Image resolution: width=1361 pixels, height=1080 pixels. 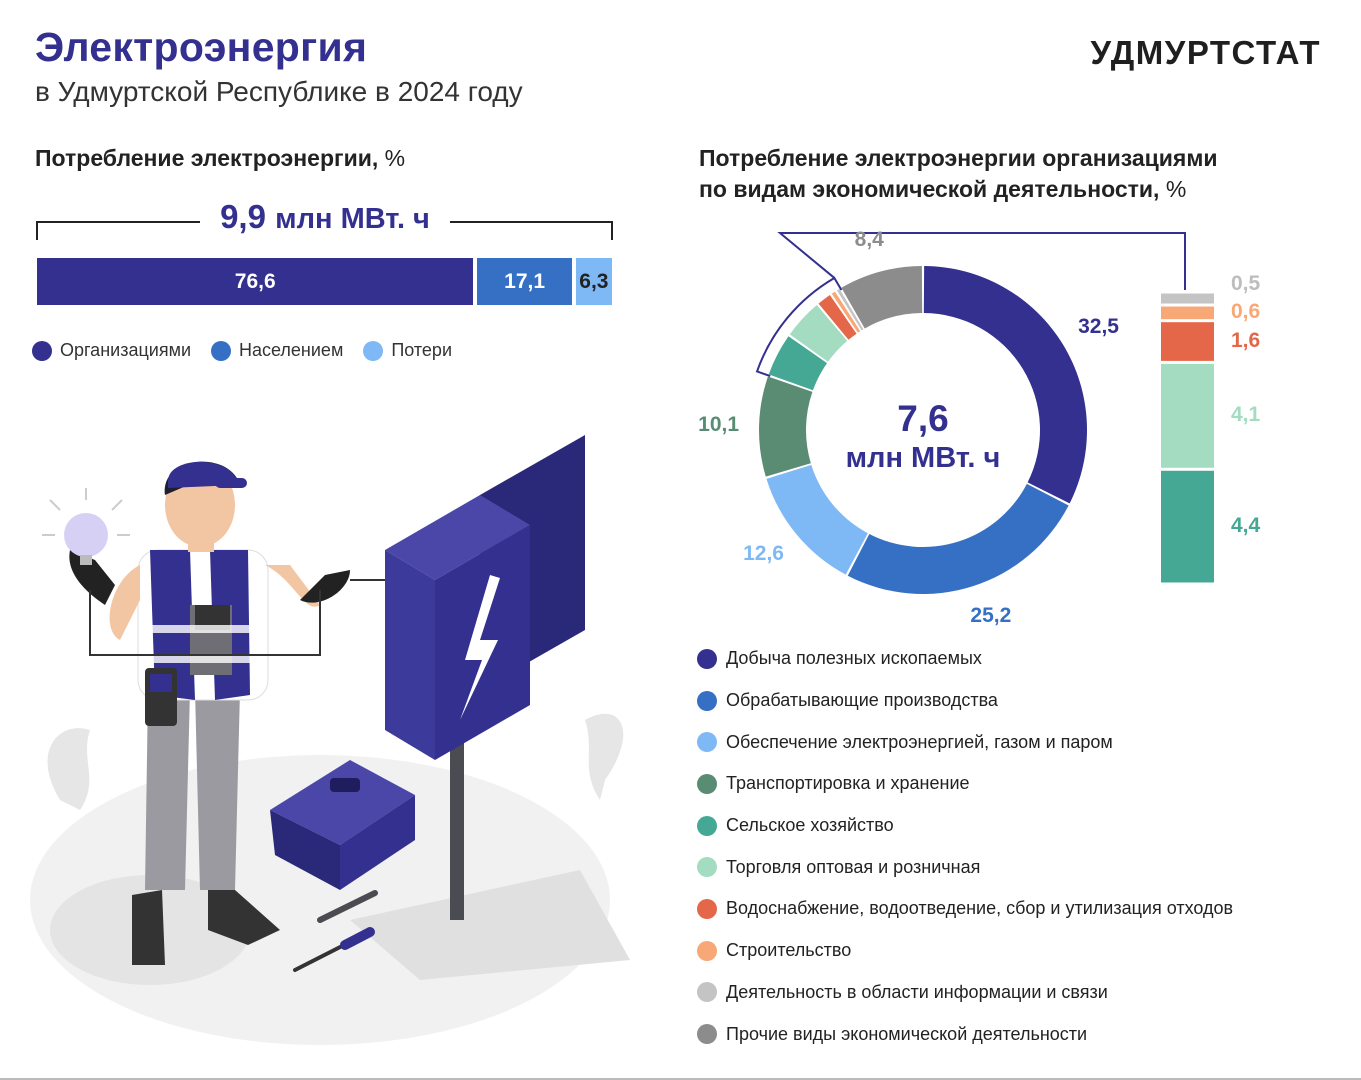 I want to click on slice-label-2: 12,6, so click(x=763, y=553).